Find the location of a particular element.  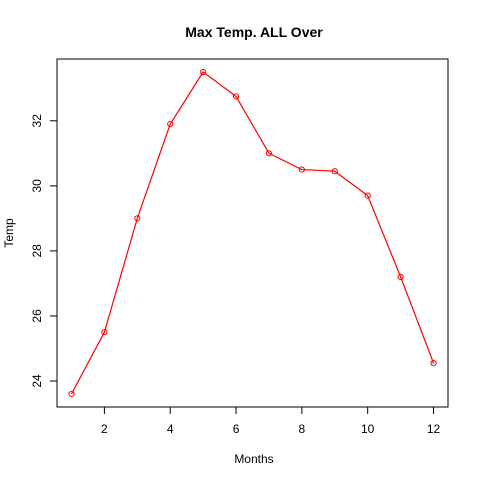

y-tick-label-30: 30 is located at coordinates (37, 186).